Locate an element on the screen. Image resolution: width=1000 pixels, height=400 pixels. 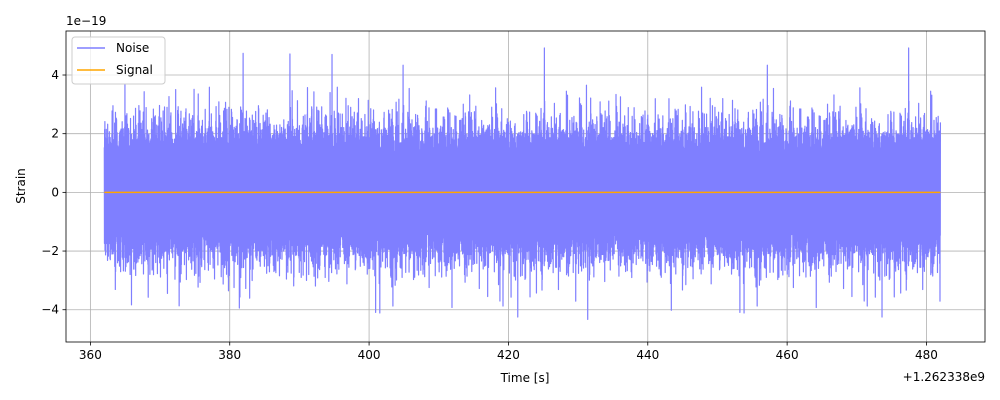
legend-signal-label: Signal is located at coordinates (134, 70).